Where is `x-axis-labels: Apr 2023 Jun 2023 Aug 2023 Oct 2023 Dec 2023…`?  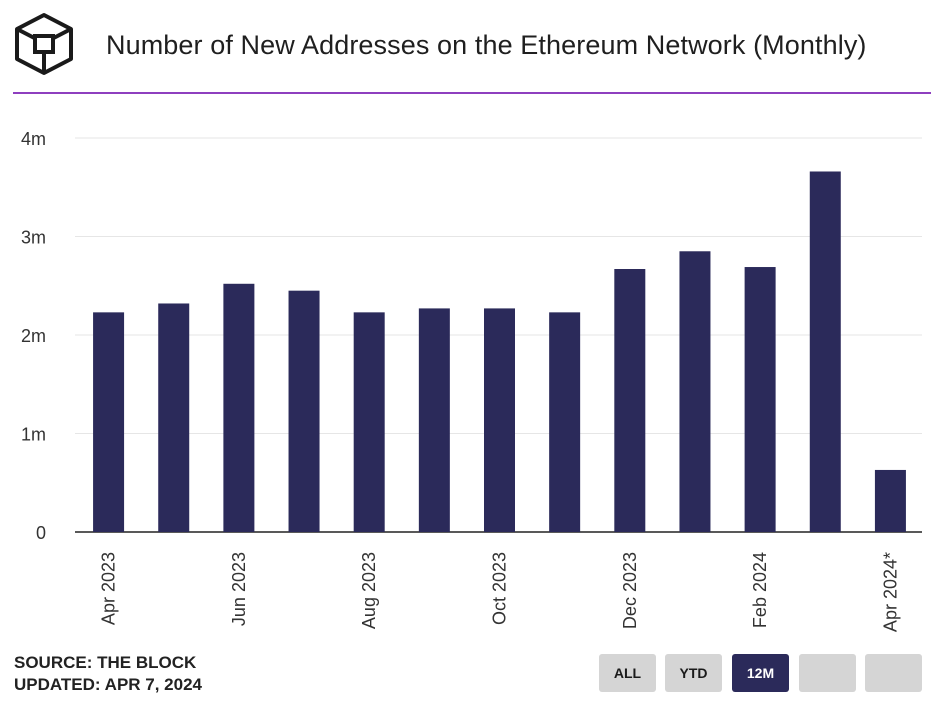
x-axis-labels: Apr 2023 Jun 2023 Aug 2023 Oct 2023 Dec 2023… is located at coordinates (500, 592).